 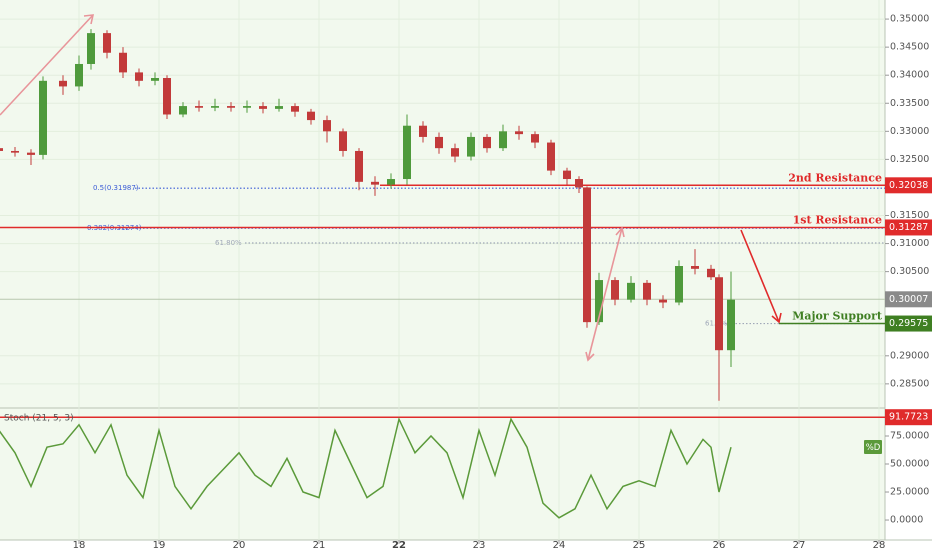 What do you see at coordinates (366, 467) in the screenshot?
I see `stoch-line` at bounding box center [366, 467].